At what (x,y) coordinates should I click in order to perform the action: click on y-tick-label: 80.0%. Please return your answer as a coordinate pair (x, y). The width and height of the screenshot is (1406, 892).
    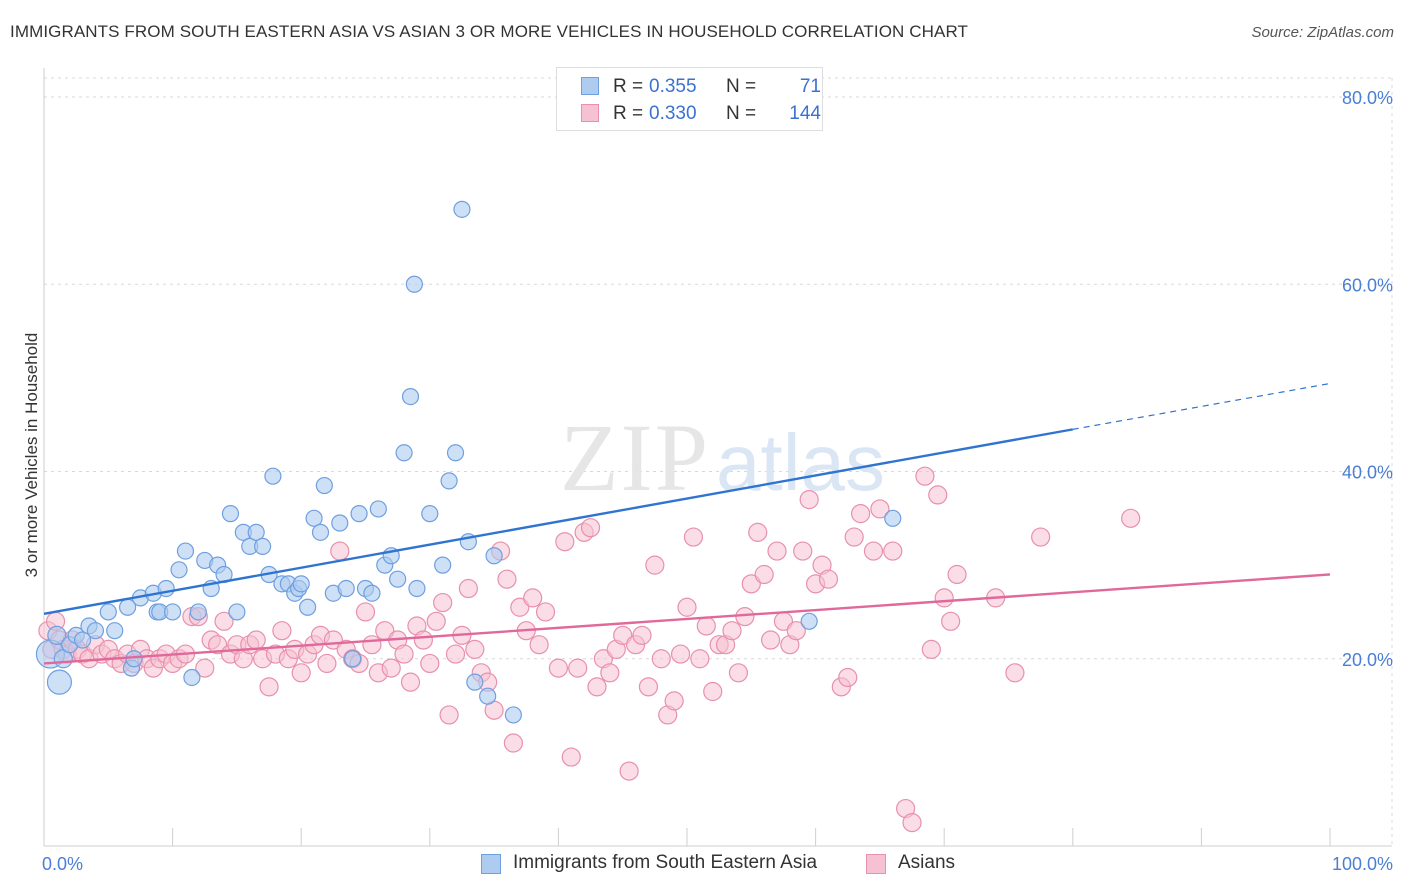
    Looking at the image, I should click on (1367, 98).